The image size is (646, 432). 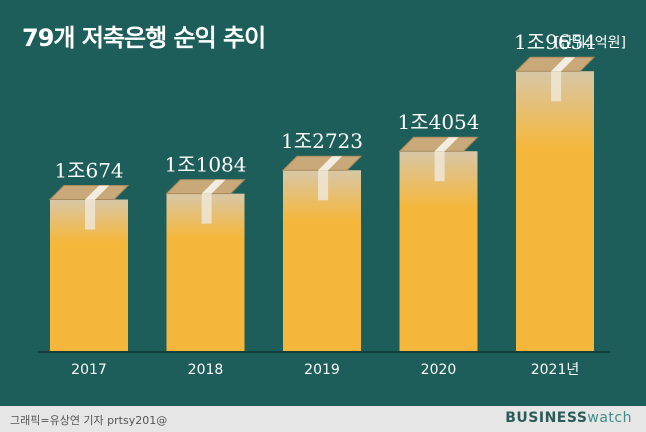 I want to click on x-tick-2017: 2017, so click(x=89, y=370).